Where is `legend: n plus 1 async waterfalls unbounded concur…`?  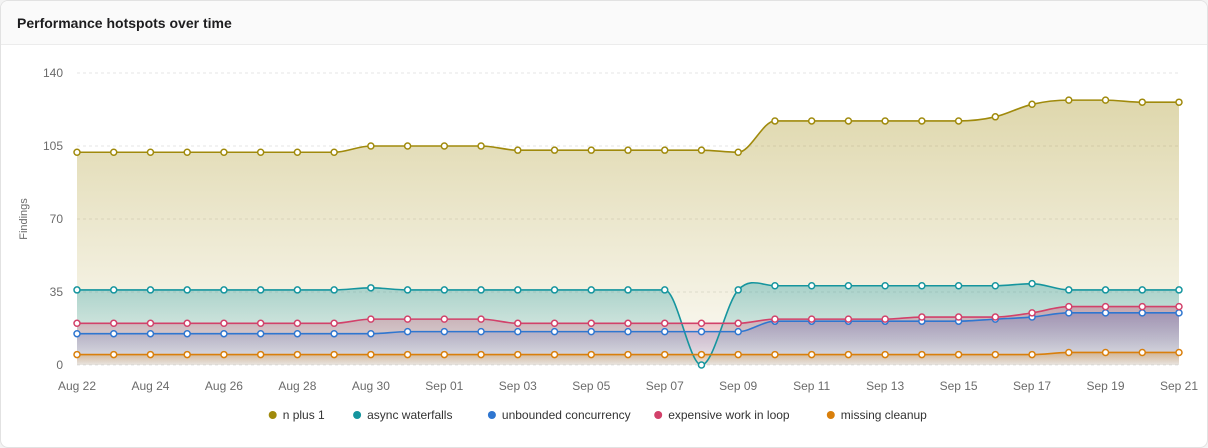 legend: n plus 1 async waterfalls unbounded concur… is located at coordinates (597, 415).